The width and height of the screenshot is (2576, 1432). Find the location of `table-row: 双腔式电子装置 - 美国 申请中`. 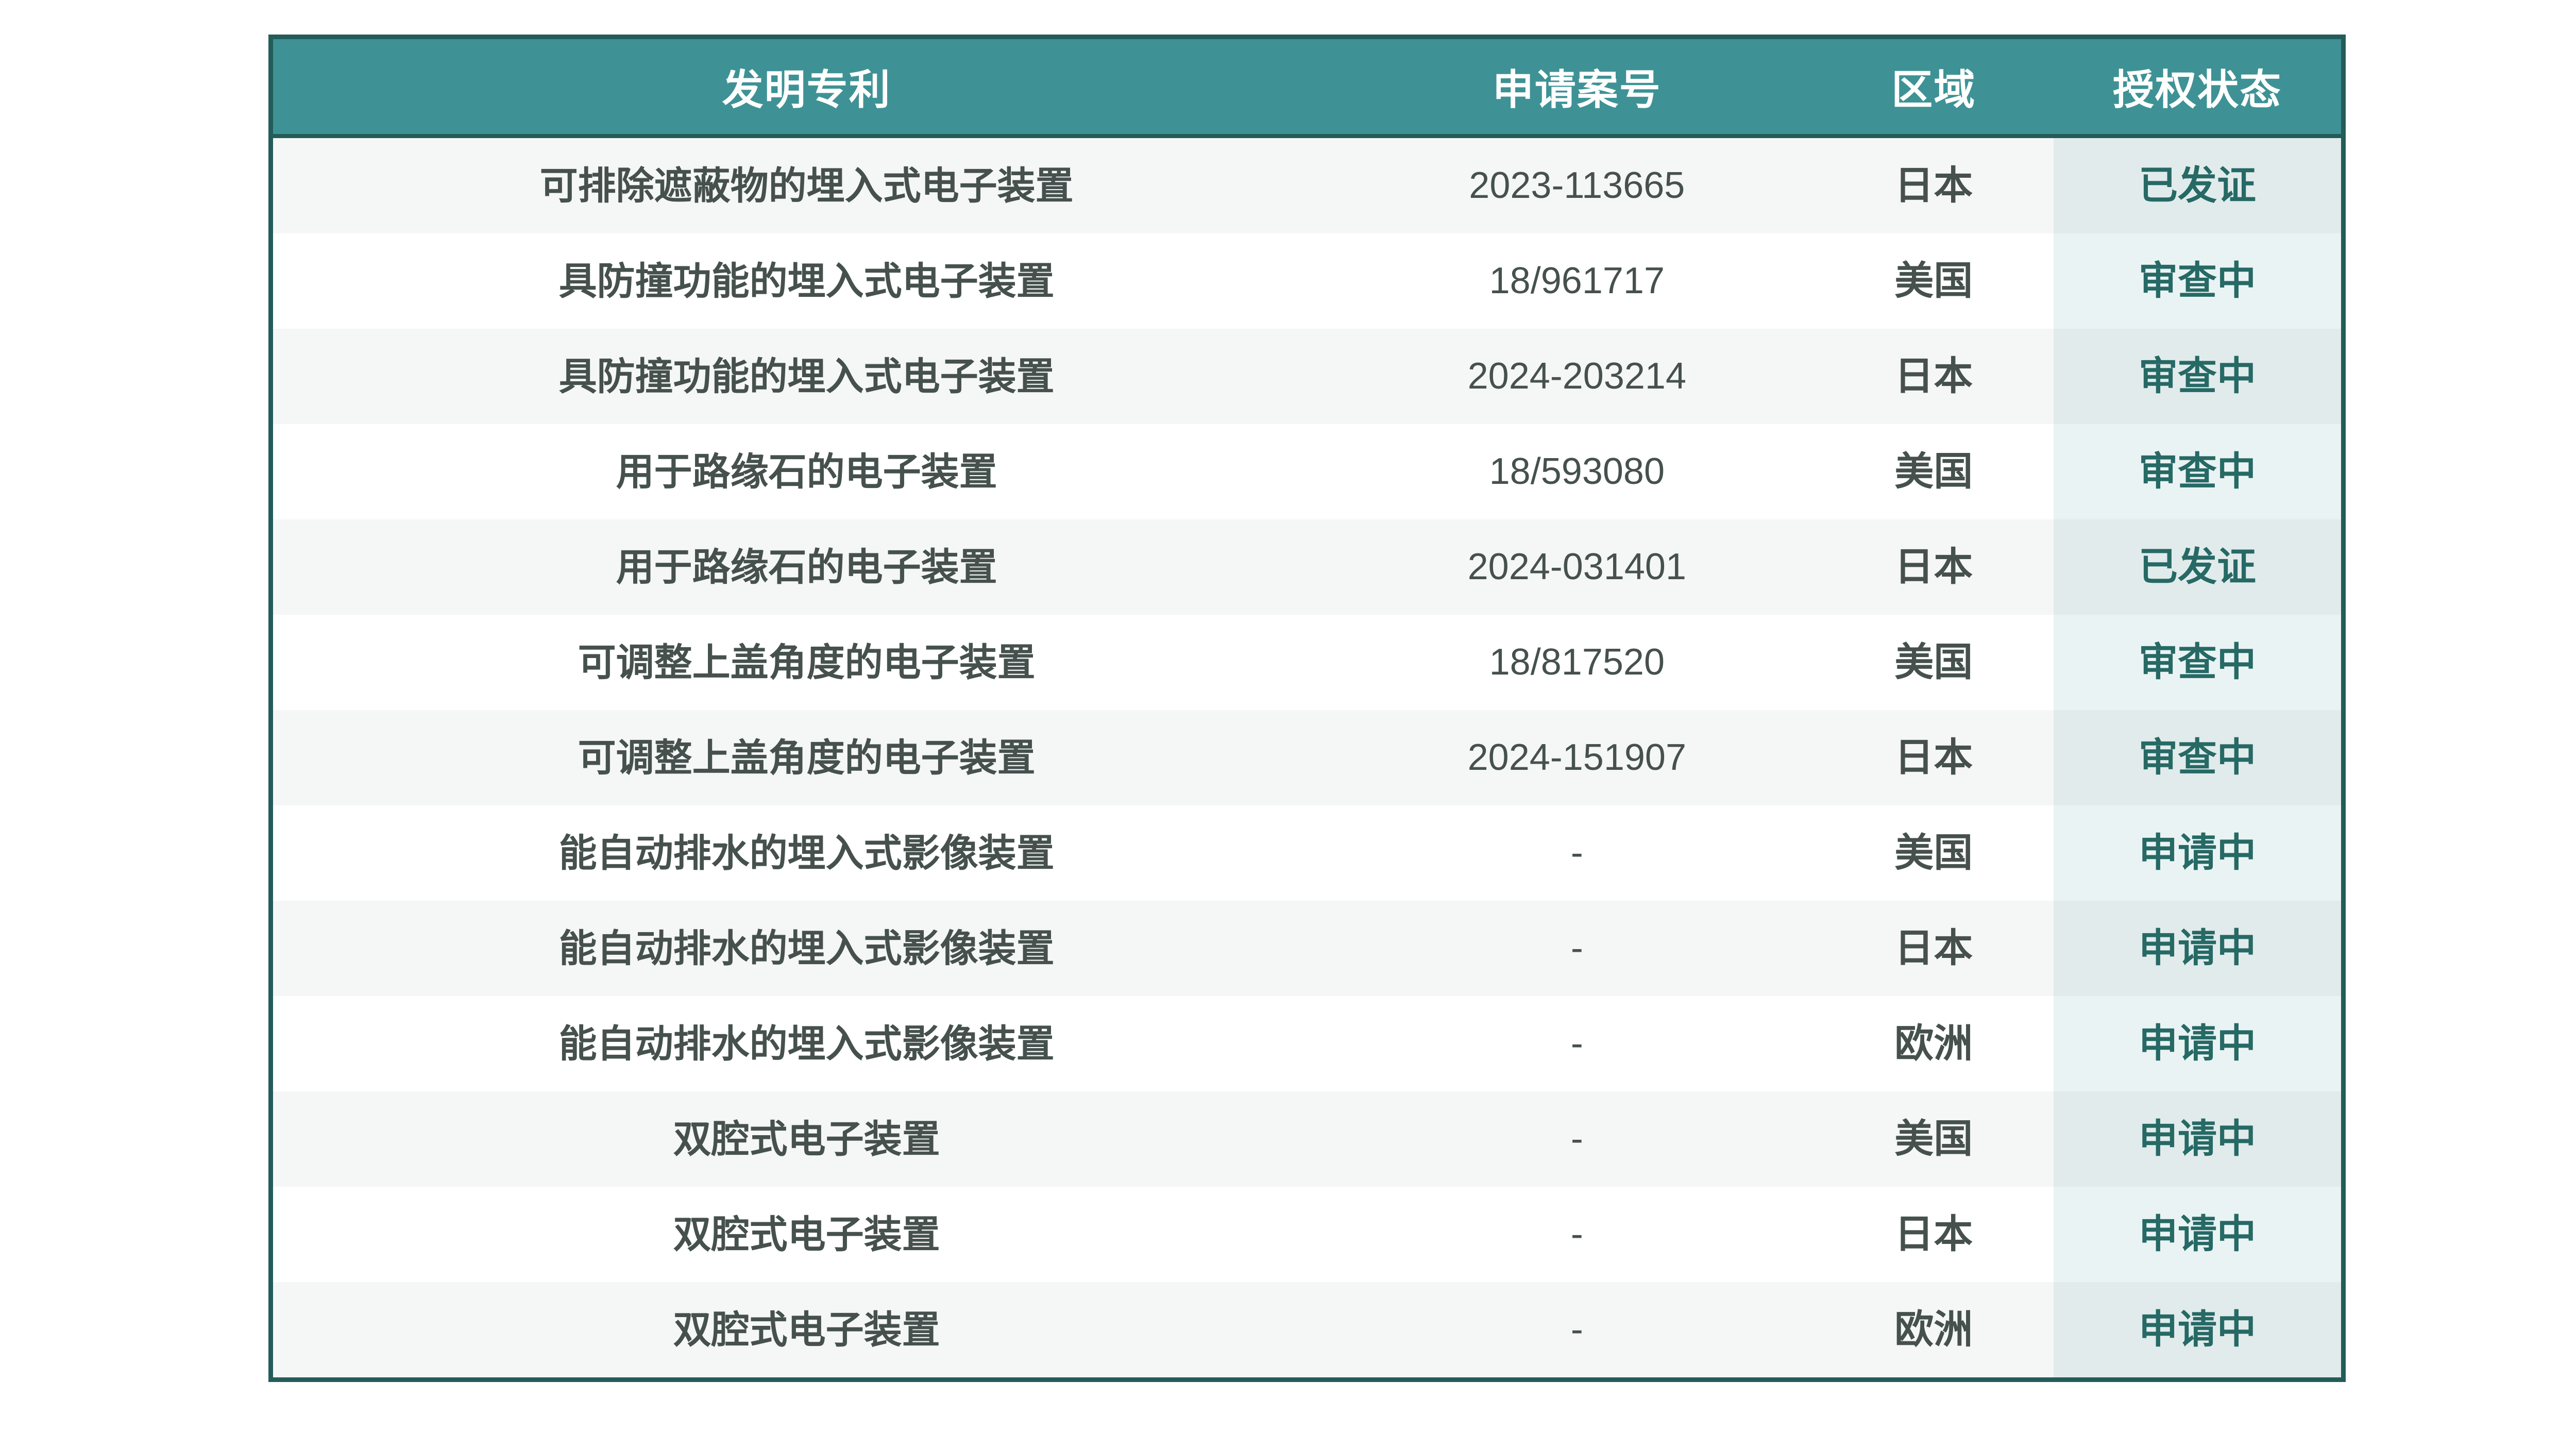

table-row: 双腔式电子装置 - 美国 申请中 is located at coordinates (1307, 1139).